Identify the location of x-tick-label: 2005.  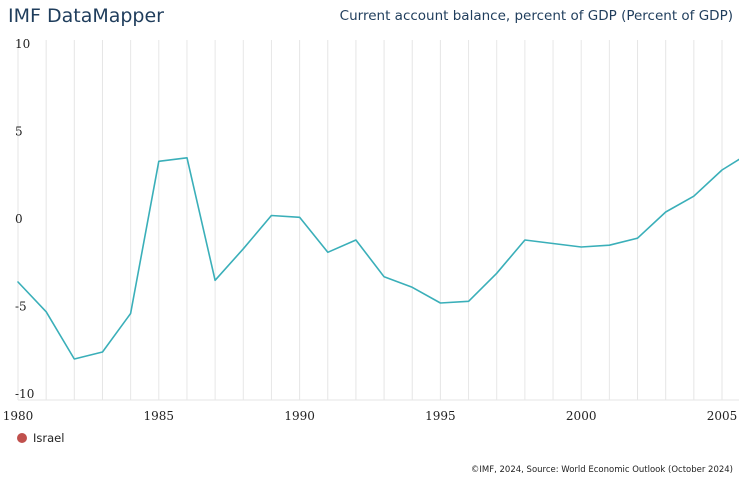
(722, 416).